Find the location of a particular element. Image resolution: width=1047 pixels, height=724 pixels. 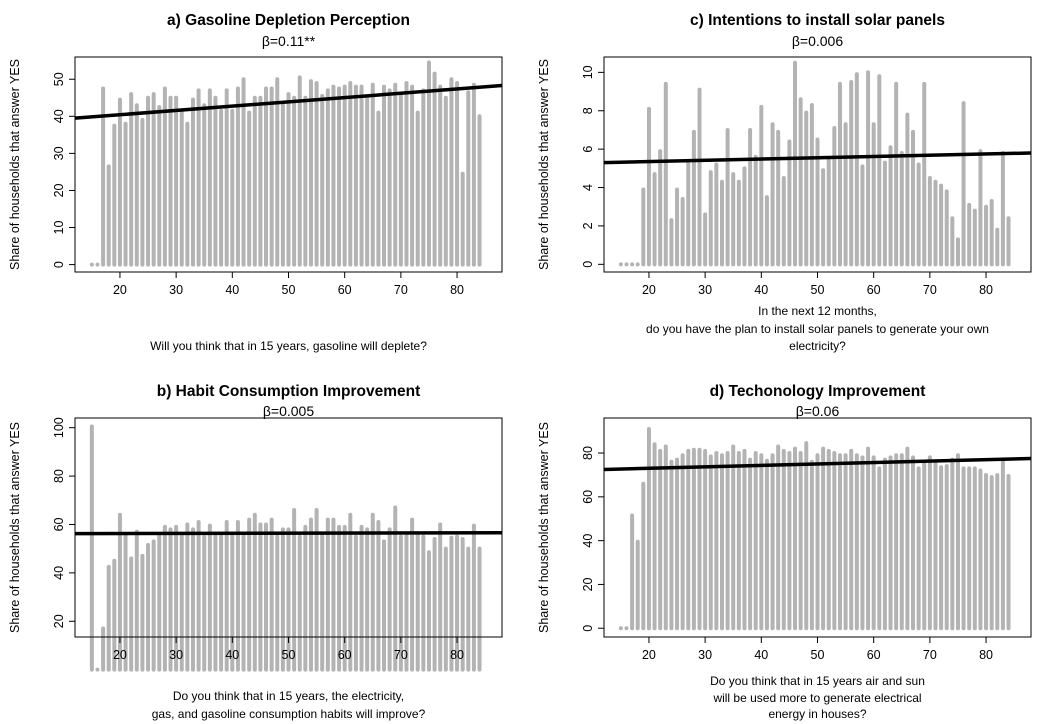

y-tick-label: 30 is located at coordinates (59, 153).